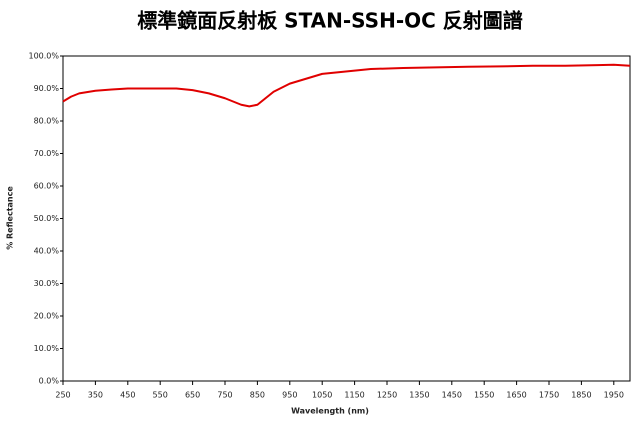 The width and height of the screenshot is (640, 426). What do you see at coordinates (484, 395) in the screenshot?
I see `x-tick-label: 1550` at bounding box center [484, 395].